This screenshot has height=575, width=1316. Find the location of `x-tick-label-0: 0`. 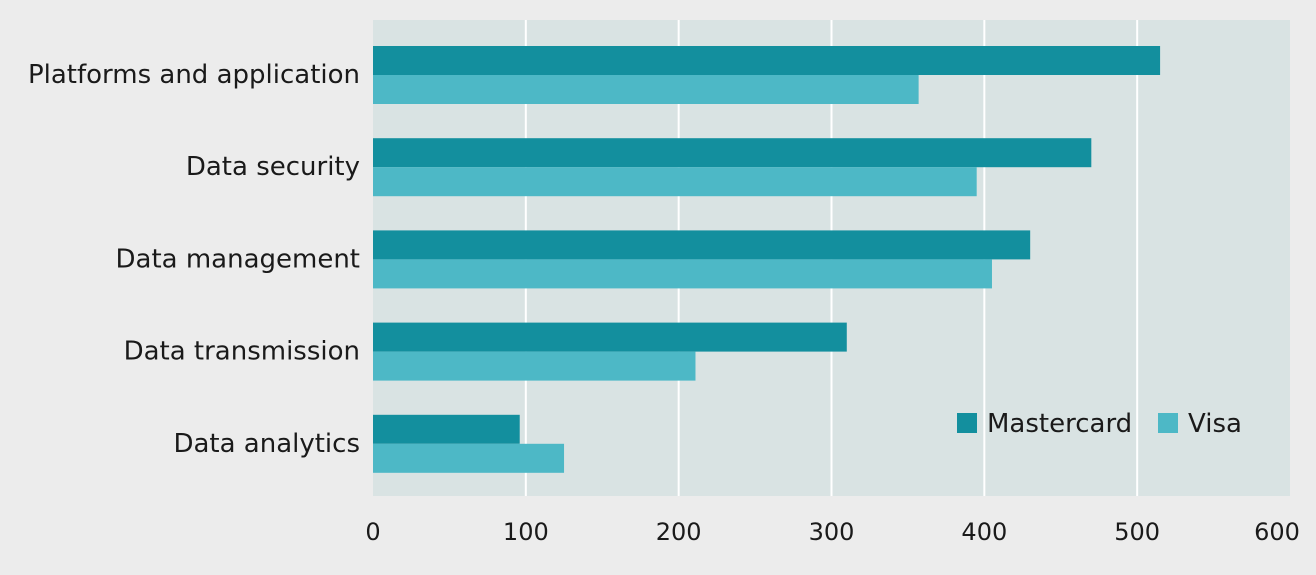

x-tick-label-0: 0 is located at coordinates (372, 532).